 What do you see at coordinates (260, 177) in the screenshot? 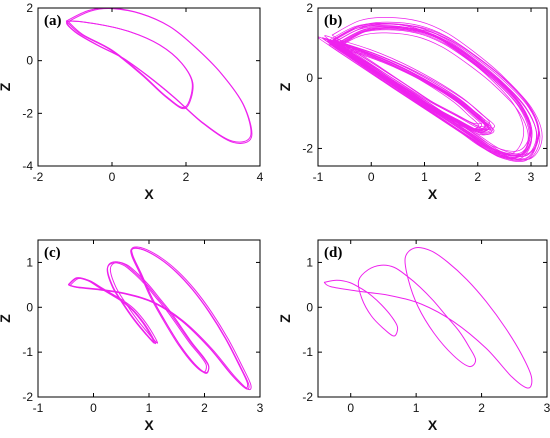
I see `x-tick-label: 4` at bounding box center [260, 177].